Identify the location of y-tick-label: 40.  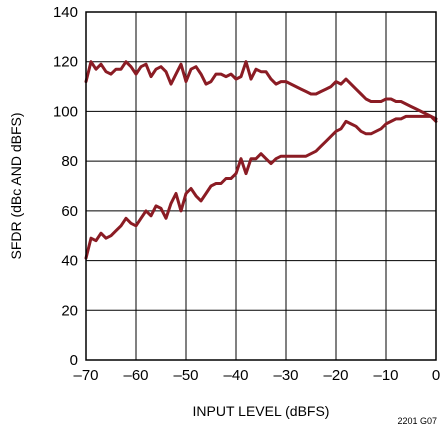
(69, 261).